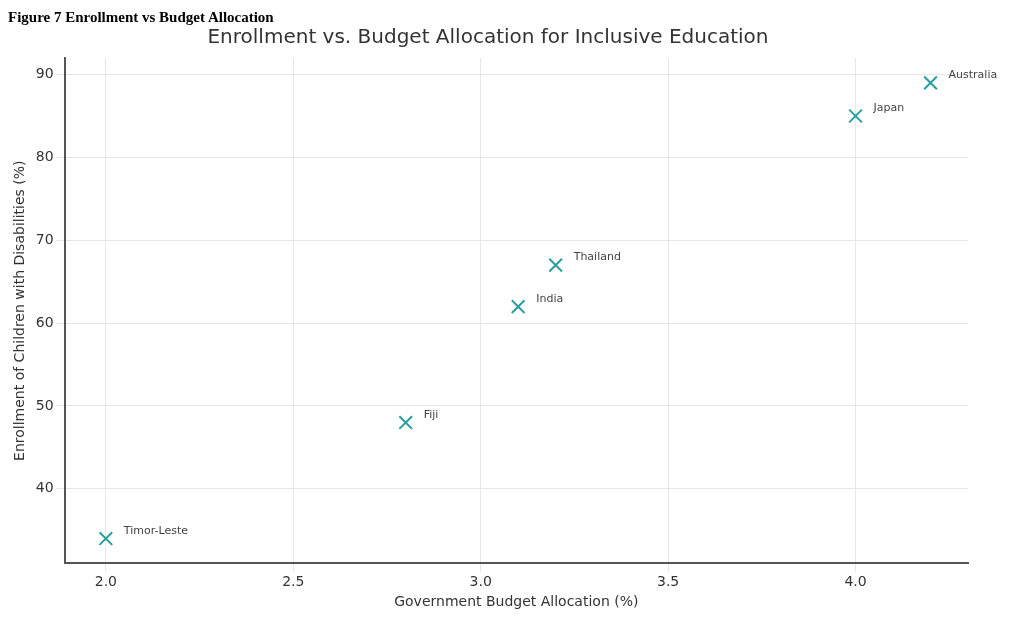  Describe the element at coordinates (973, 75) in the screenshot. I see `annotation: Australia` at that location.